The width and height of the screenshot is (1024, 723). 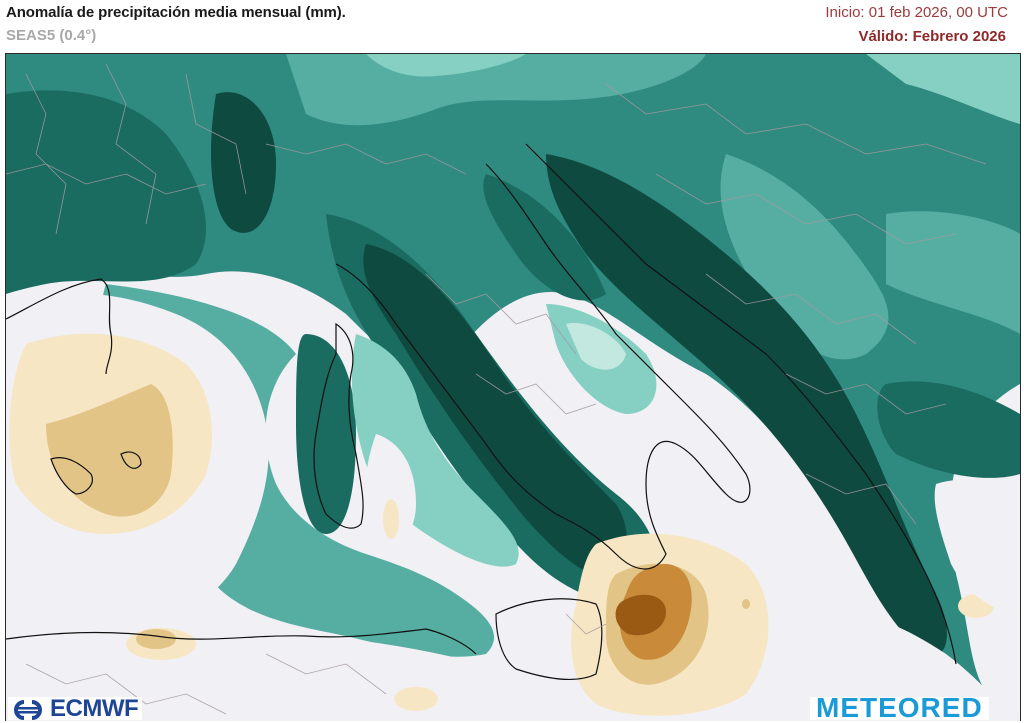 I want to click on init-time: Inicio: 01 feb 2026, 00 UTC, so click(x=916, y=12).